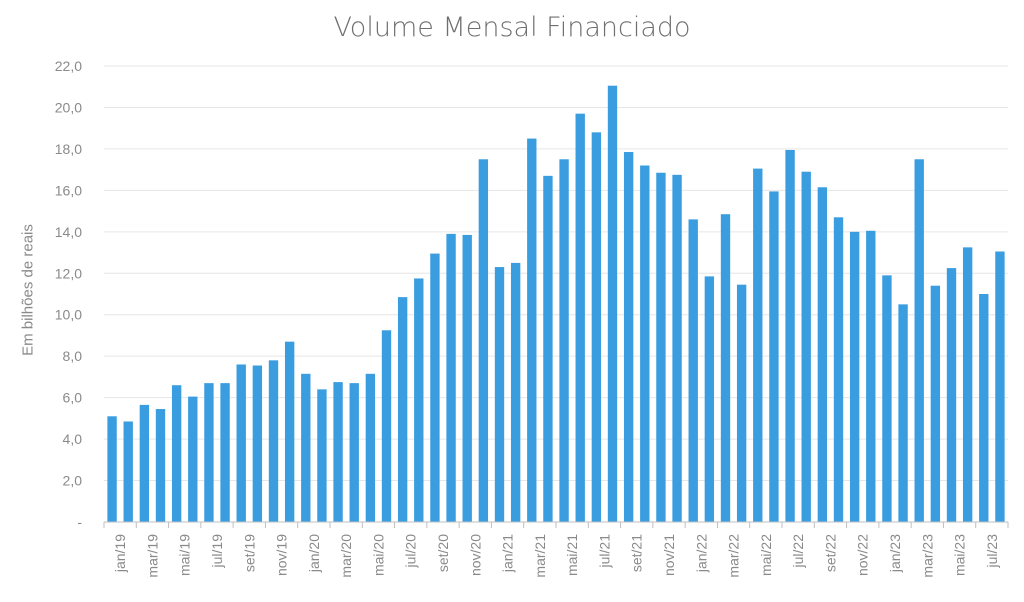 This screenshot has width=1024, height=602. Describe the element at coordinates (217, 551) in the screenshot. I see `x-tick-label: jul/19` at that location.